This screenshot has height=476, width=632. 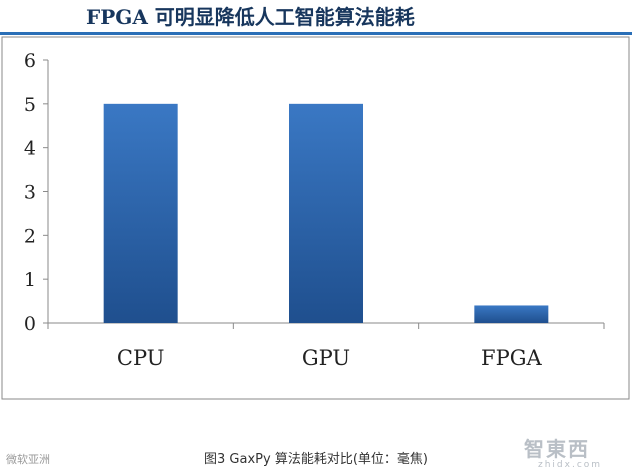 What do you see at coordinates (30, 236) in the screenshot?
I see `y-tick-label: 2` at bounding box center [30, 236].